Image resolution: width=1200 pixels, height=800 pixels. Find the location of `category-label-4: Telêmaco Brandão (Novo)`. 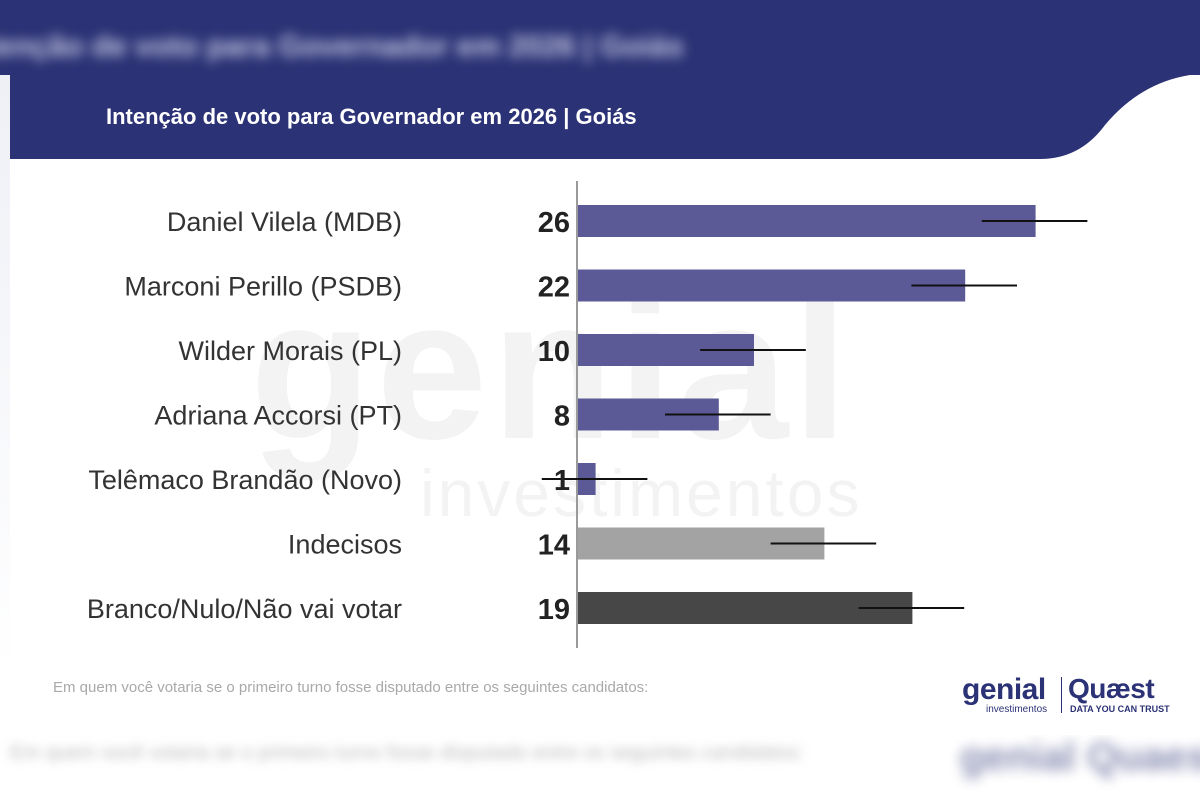

category-label-4: Telêmaco Brandão (Novo) is located at coordinates (245, 480).